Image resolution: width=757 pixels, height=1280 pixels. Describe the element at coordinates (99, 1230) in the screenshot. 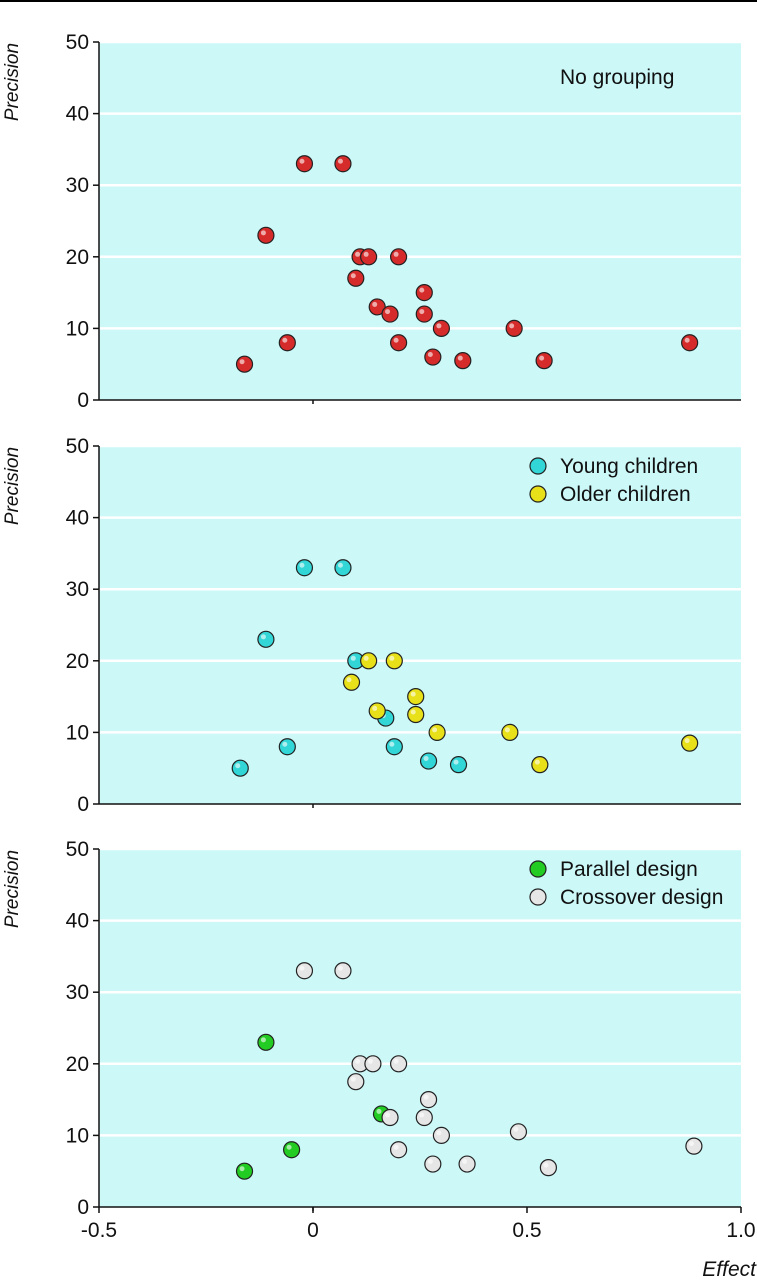

I see `x-tick-label: -0.5` at that location.